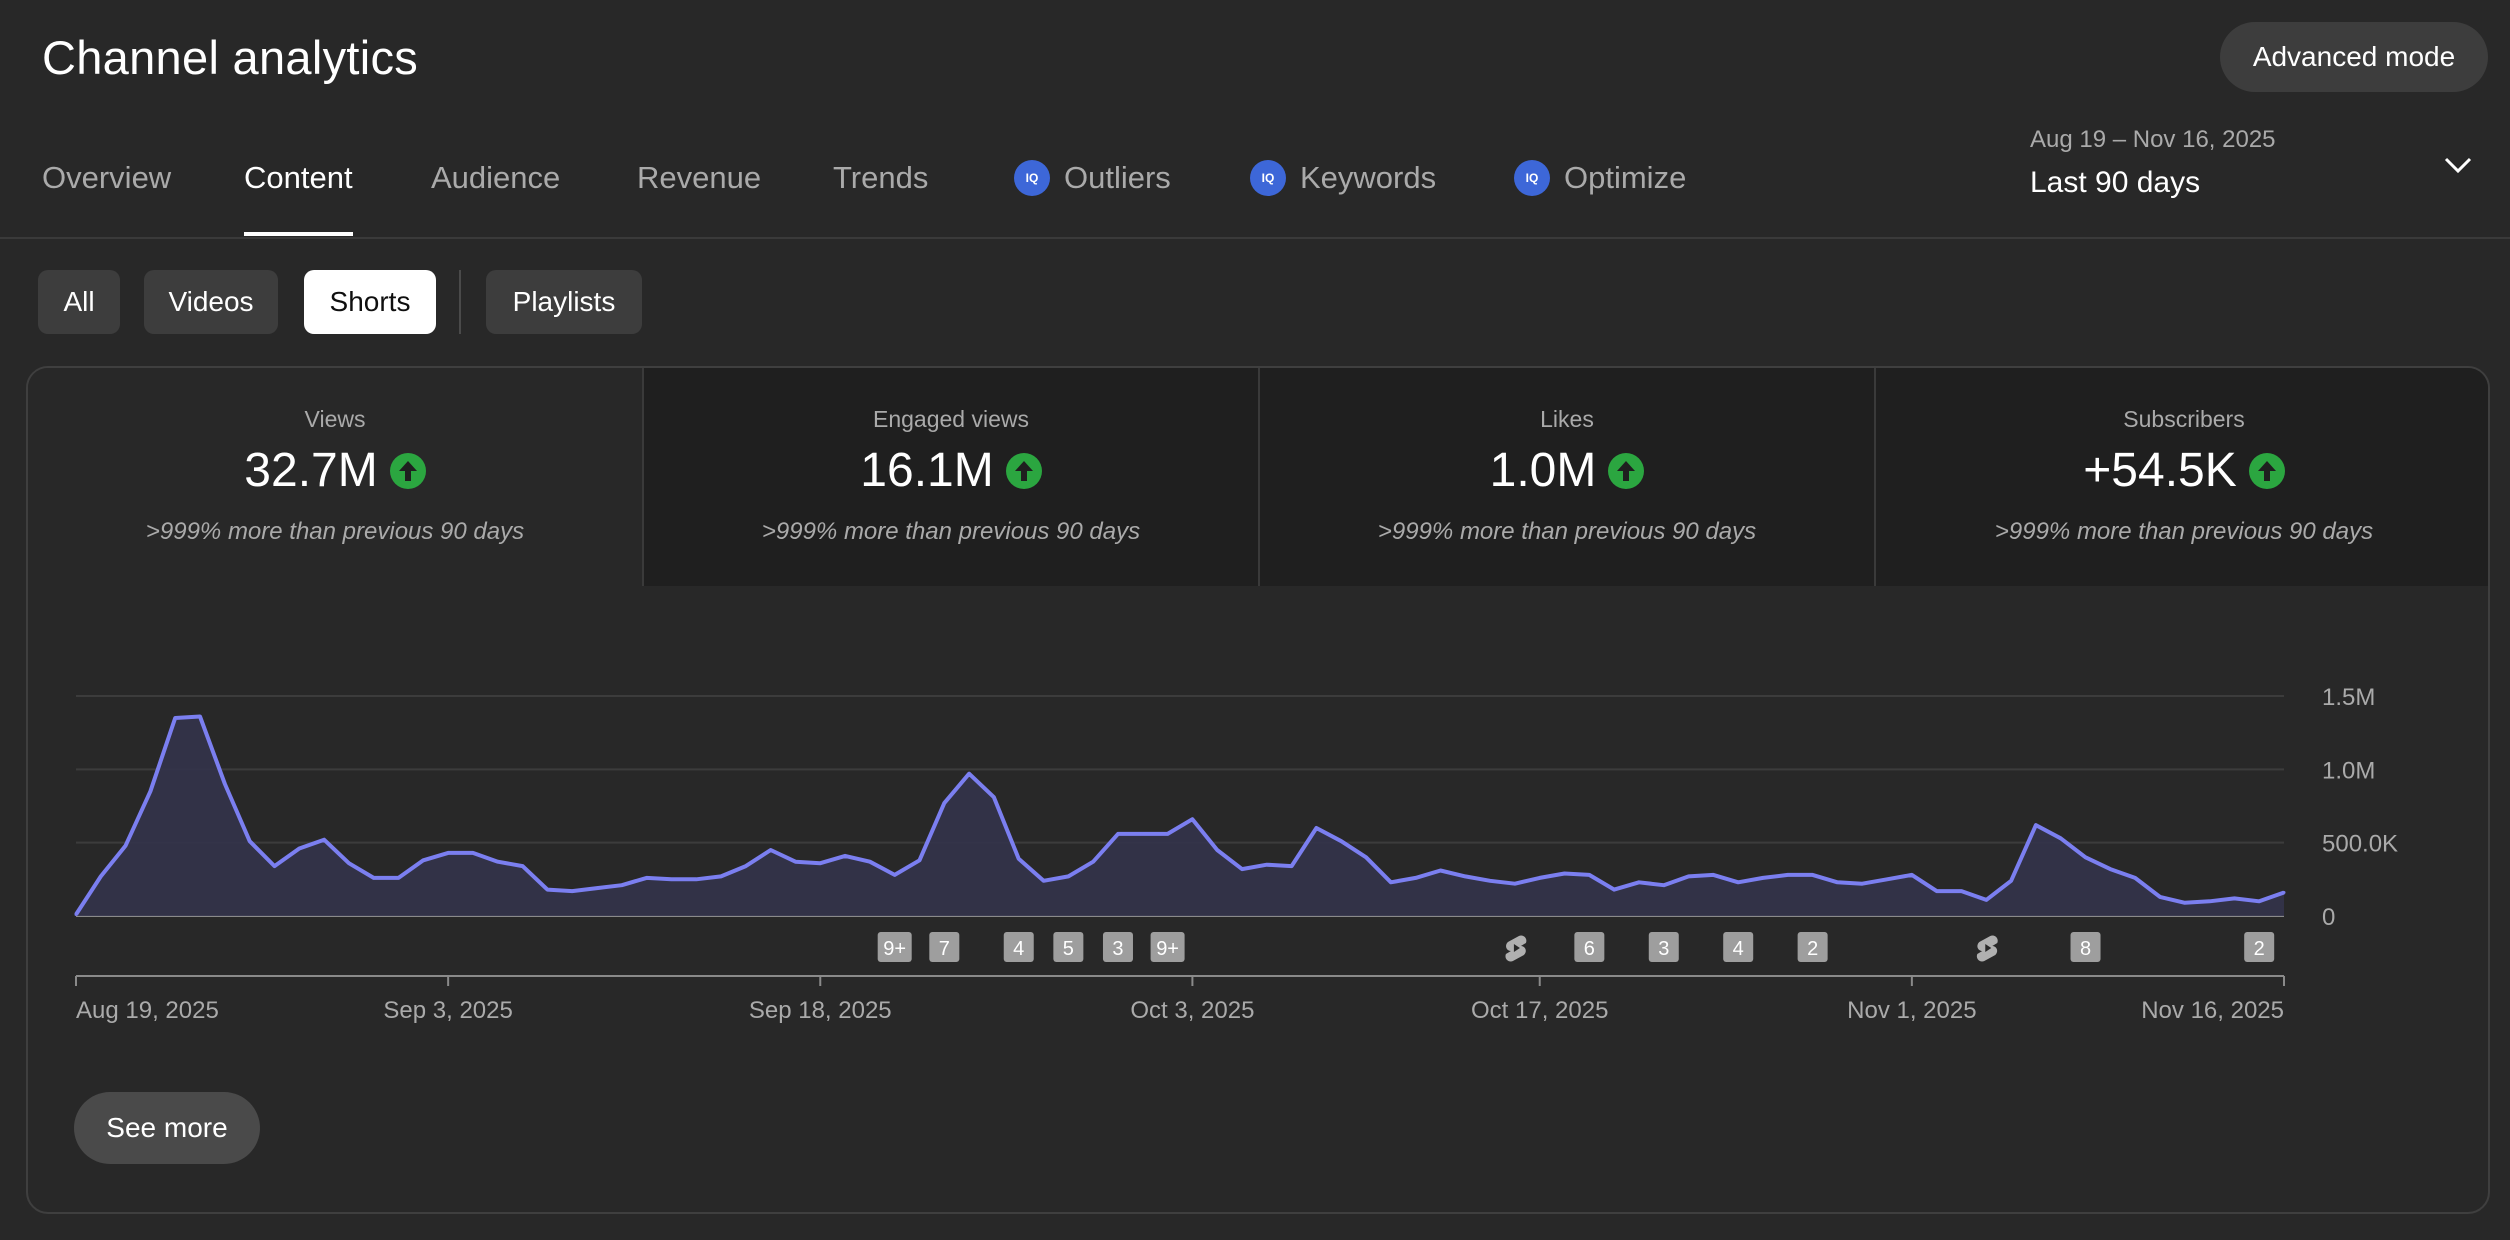  What do you see at coordinates (147, 1010) in the screenshot?
I see `x-tick-label: Aug 19, 2025` at bounding box center [147, 1010].